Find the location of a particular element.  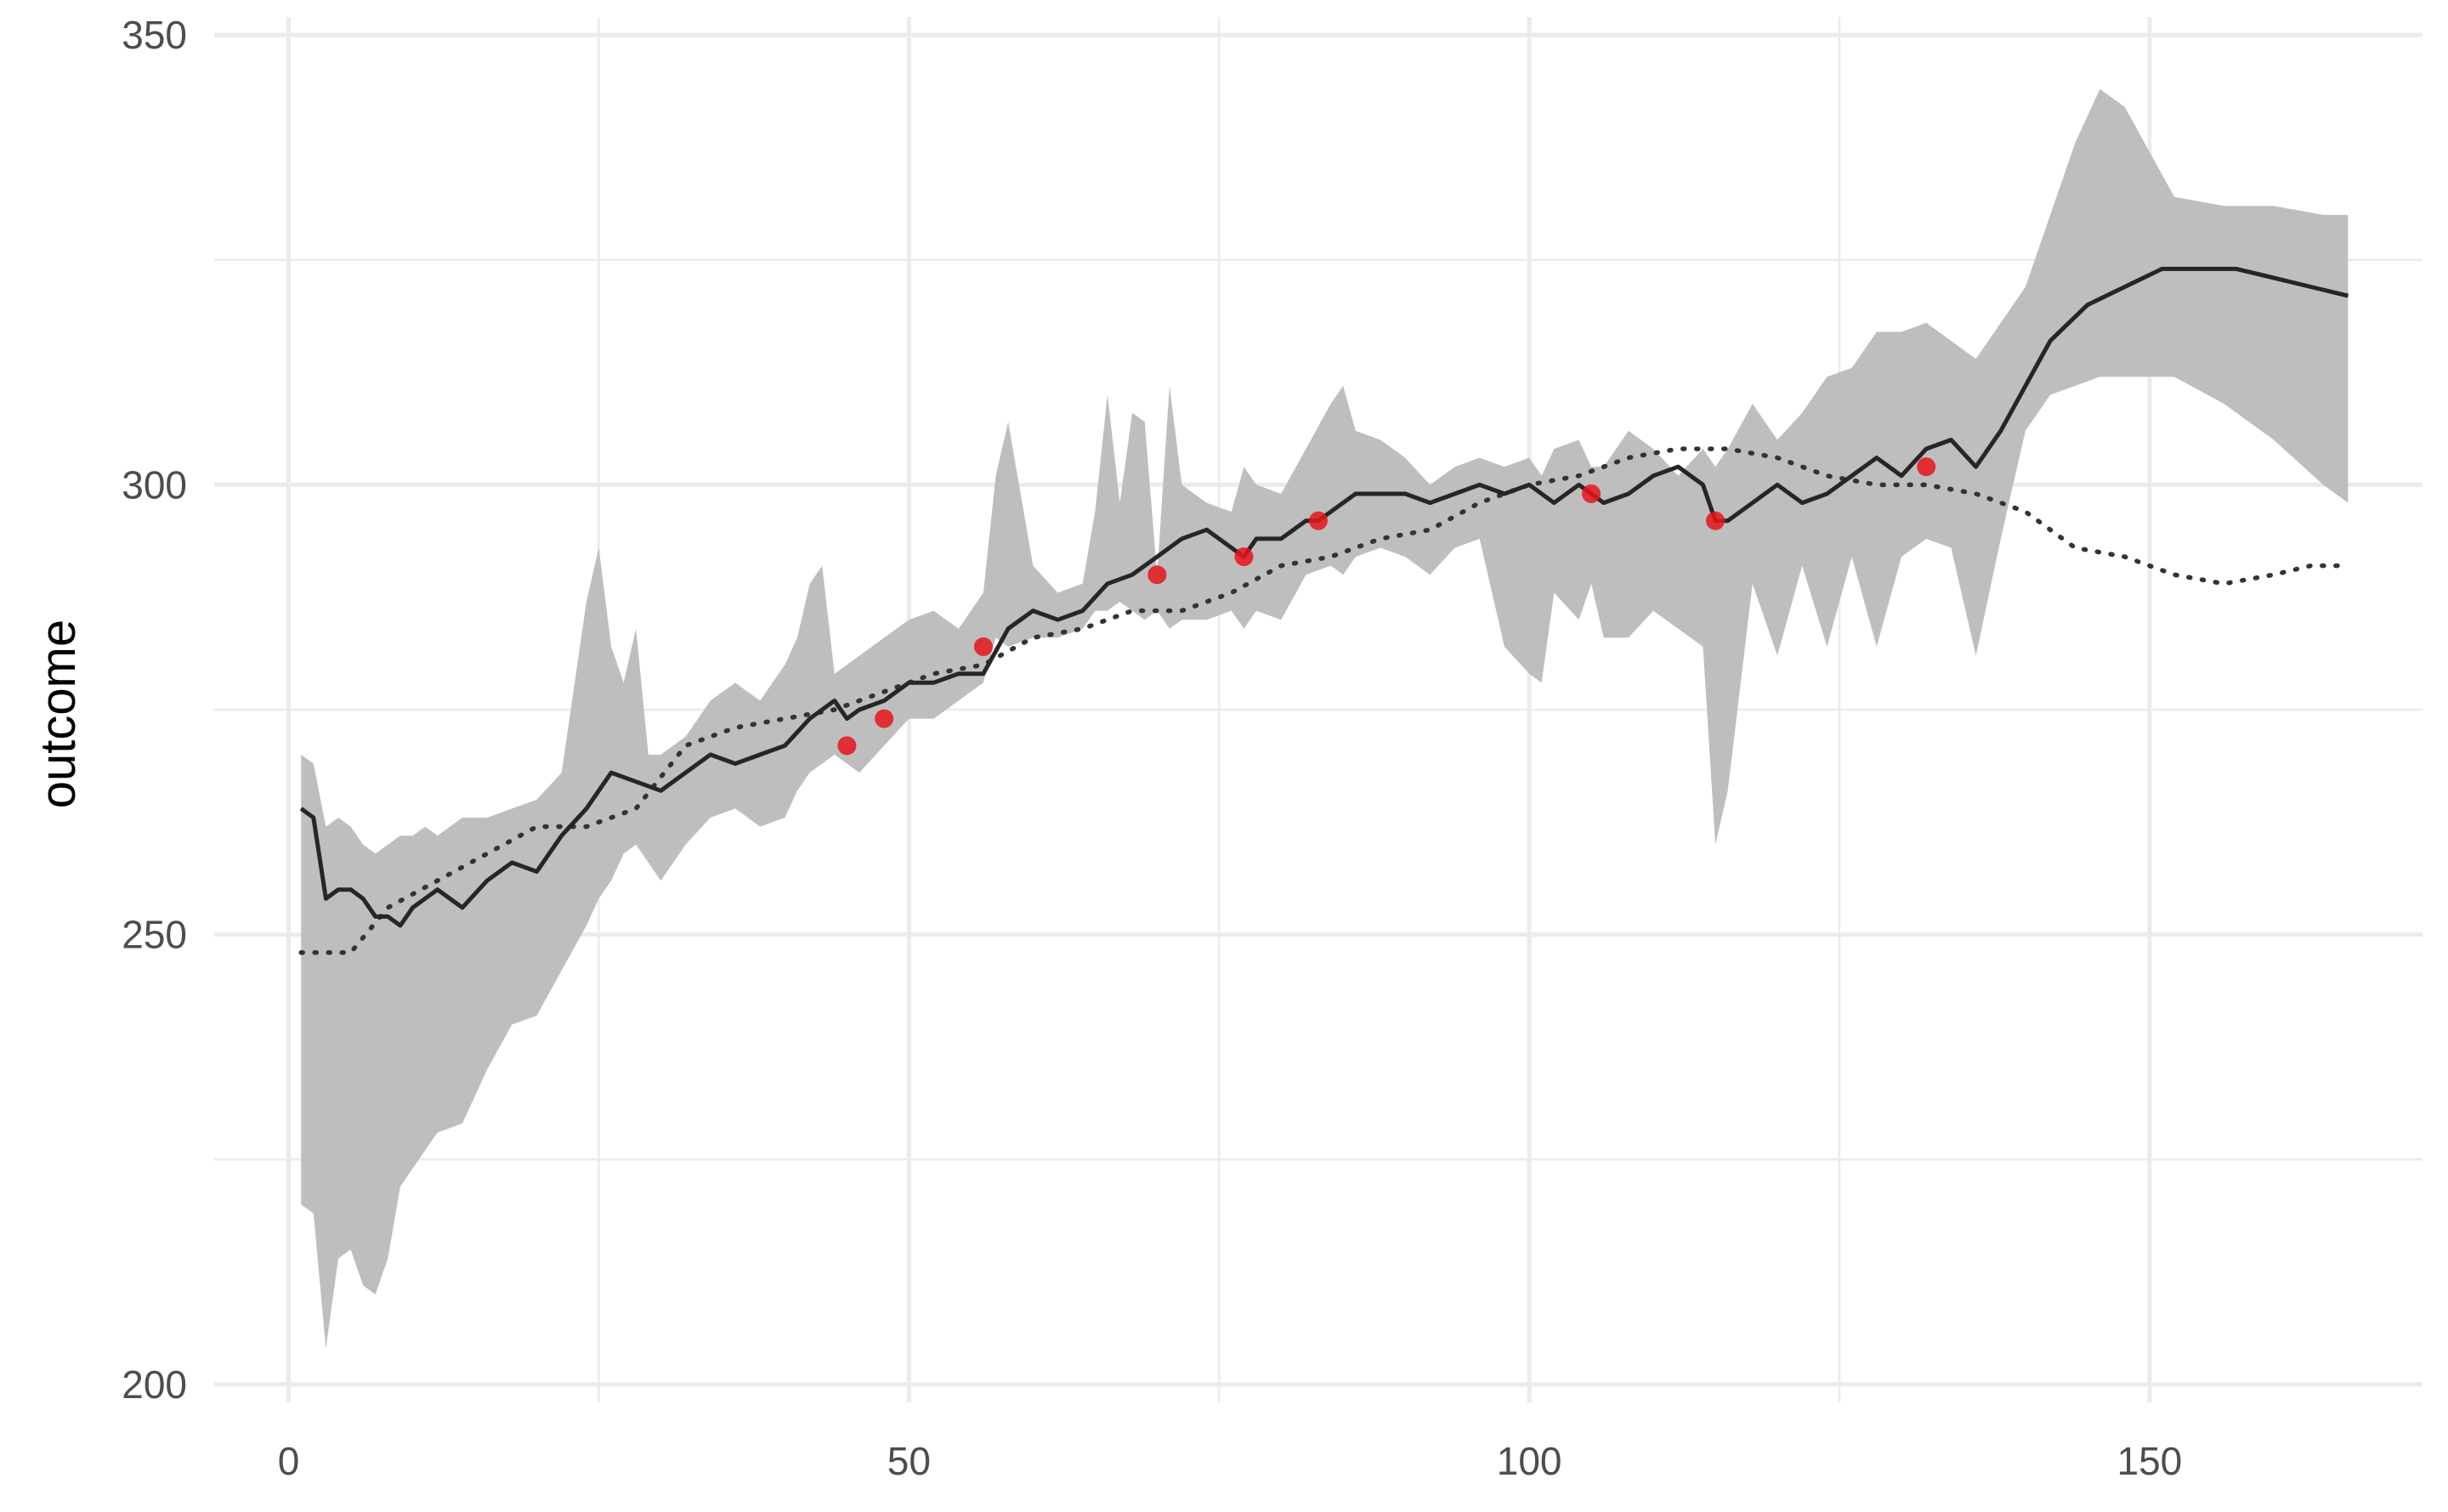

x-axis-tick-labels: 0 50 100 150 is located at coordinates (1230, 1461).